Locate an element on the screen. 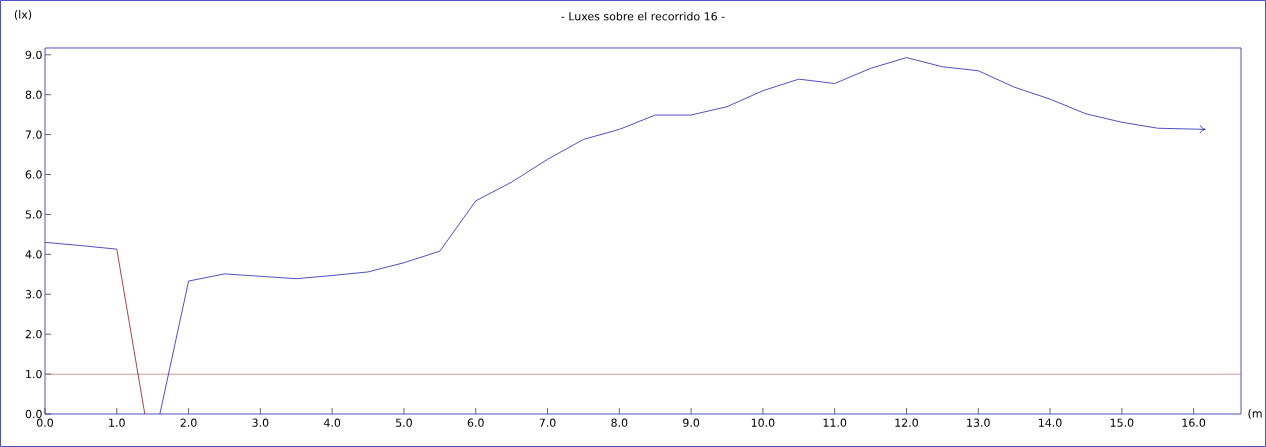 This screenshot has height=447, width=1266. x-tick-label: 10.0 is located at coordinates (763, 422).